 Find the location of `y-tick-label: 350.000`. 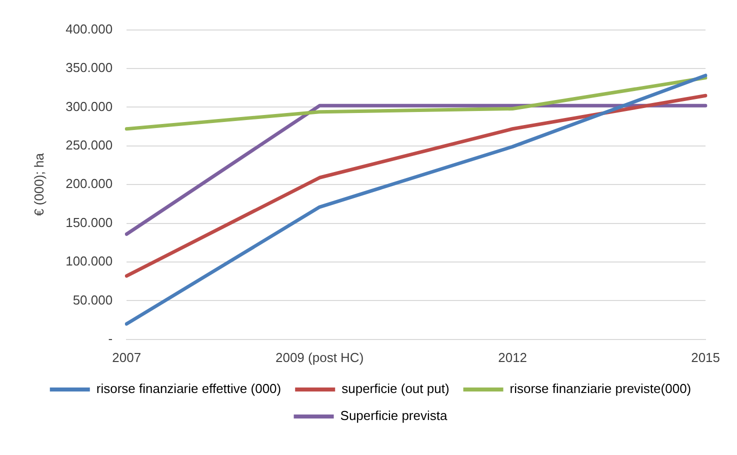

y-tick-label: 350.000 is located at coordinates (89, 68).